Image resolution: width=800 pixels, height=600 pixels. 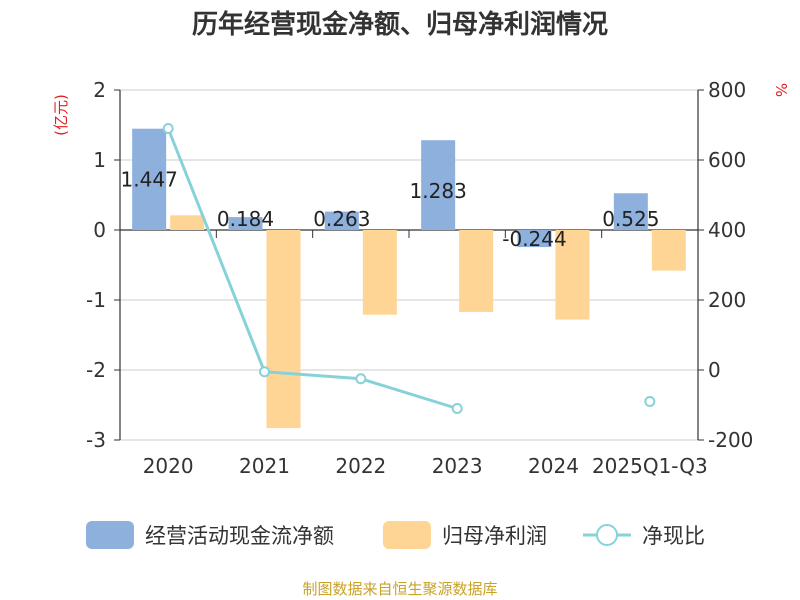 I want to click on legend-swatch-net-profit, so click(x=407, y=535).